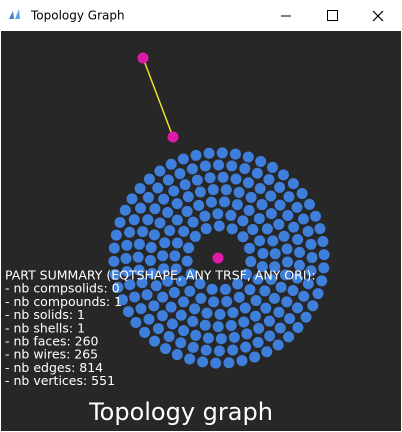 The height and width of the screenshot is (432, 402). What do you see at coordinates (63, 301) in the screenshot?
I see `summary-line: - nb compounds: 1` at bounding box center [63, 301].